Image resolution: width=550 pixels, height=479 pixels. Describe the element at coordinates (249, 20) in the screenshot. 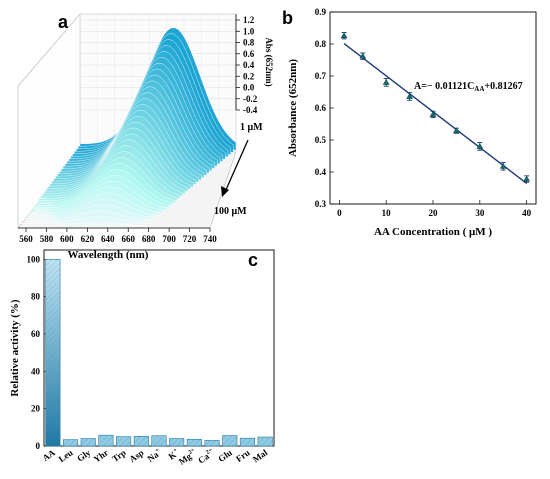

I see `abs-tick-label: 1.2` at that location.